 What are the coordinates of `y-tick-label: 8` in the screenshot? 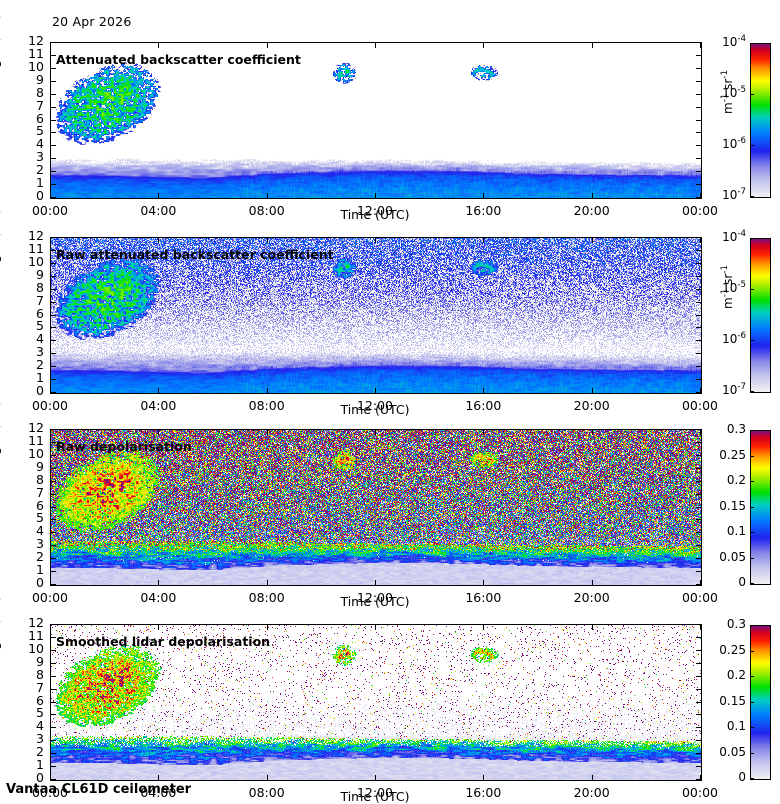 It's located at (40, 479).